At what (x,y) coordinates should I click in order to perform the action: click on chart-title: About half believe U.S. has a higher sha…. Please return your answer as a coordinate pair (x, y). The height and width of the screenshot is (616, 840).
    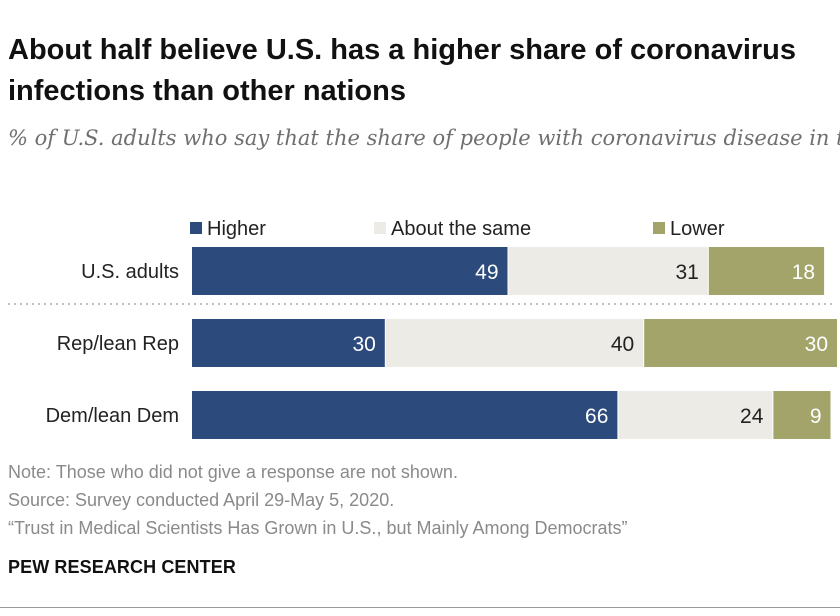
    Looking at the image, I should click on (402, 70).